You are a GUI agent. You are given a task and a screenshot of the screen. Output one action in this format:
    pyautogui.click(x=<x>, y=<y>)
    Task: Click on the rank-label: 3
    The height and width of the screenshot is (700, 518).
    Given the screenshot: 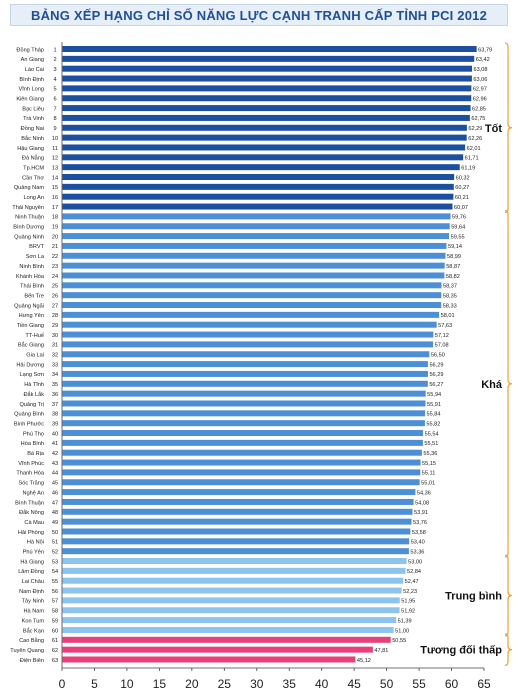 What is the action you would take?
    pyautogui.click(x=54, y=70)
    